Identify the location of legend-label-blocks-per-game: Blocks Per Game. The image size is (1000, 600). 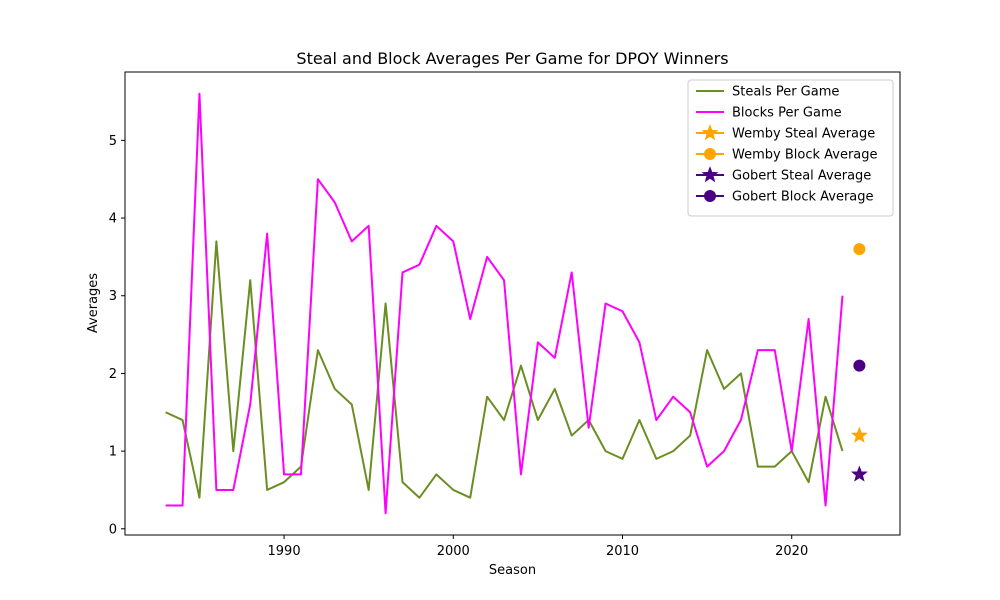
(787, 113).